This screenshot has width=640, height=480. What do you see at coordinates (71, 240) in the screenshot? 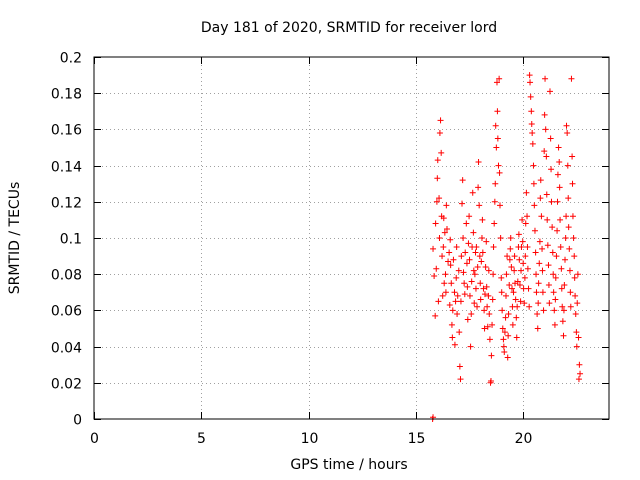
I see `y-tick-label: 0.1` at bounding box center [71, 240].